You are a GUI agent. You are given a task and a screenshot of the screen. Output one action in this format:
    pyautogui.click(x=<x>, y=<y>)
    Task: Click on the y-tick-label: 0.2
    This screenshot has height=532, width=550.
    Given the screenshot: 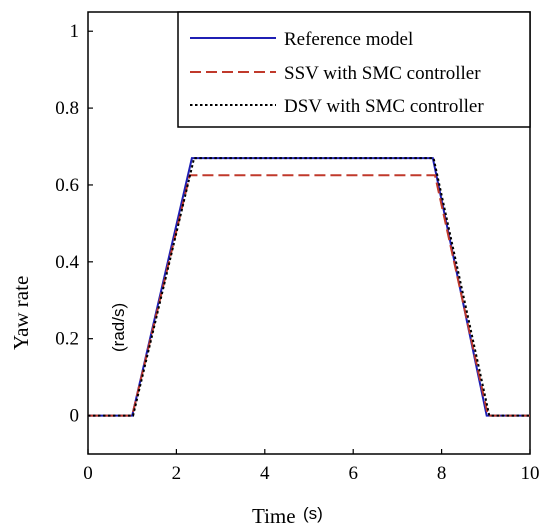 What is the action you would take?
    pyautogui.click(x=67, y=339)
    